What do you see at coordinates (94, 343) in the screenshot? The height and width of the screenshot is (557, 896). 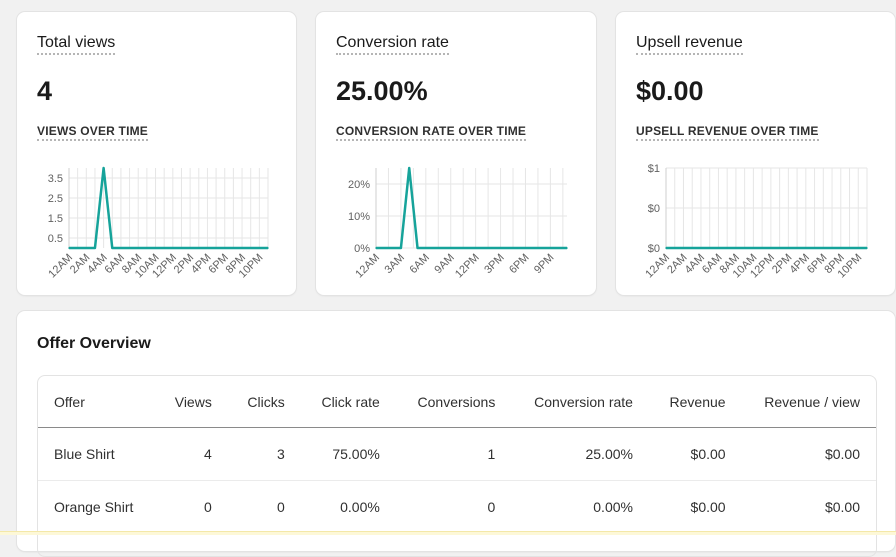 I see `section-title: Offer Overview` at bounding box center [94, 343].